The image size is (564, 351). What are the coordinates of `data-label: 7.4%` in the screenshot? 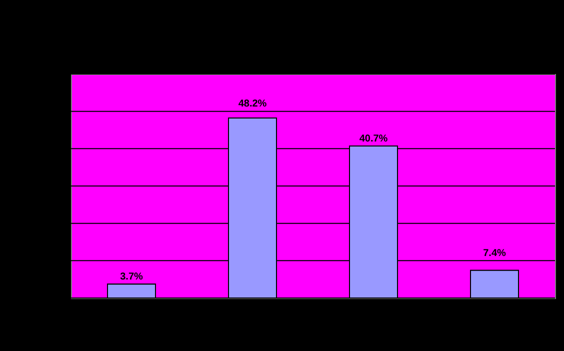 It's located at (494, 253).